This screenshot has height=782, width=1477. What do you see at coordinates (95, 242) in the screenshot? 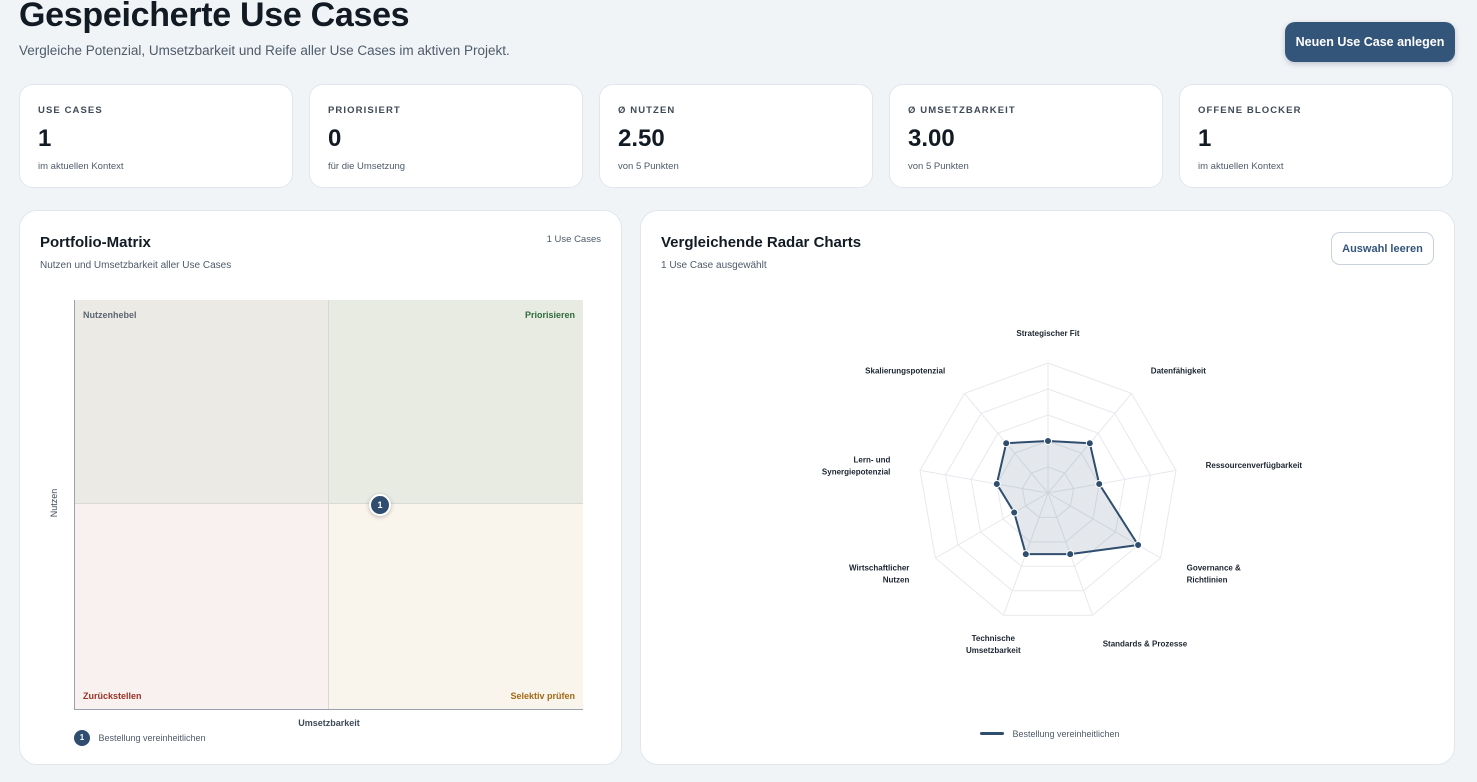
I see `panel-title: Portfolio-Matrix` at bounding box center [95, 242].